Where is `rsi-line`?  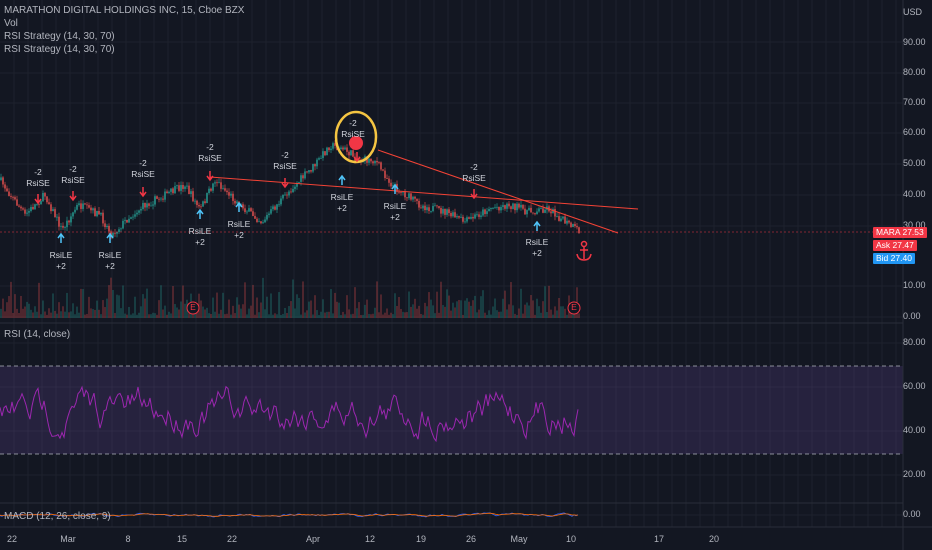
rsi-line is located at coordinates (289, 414).